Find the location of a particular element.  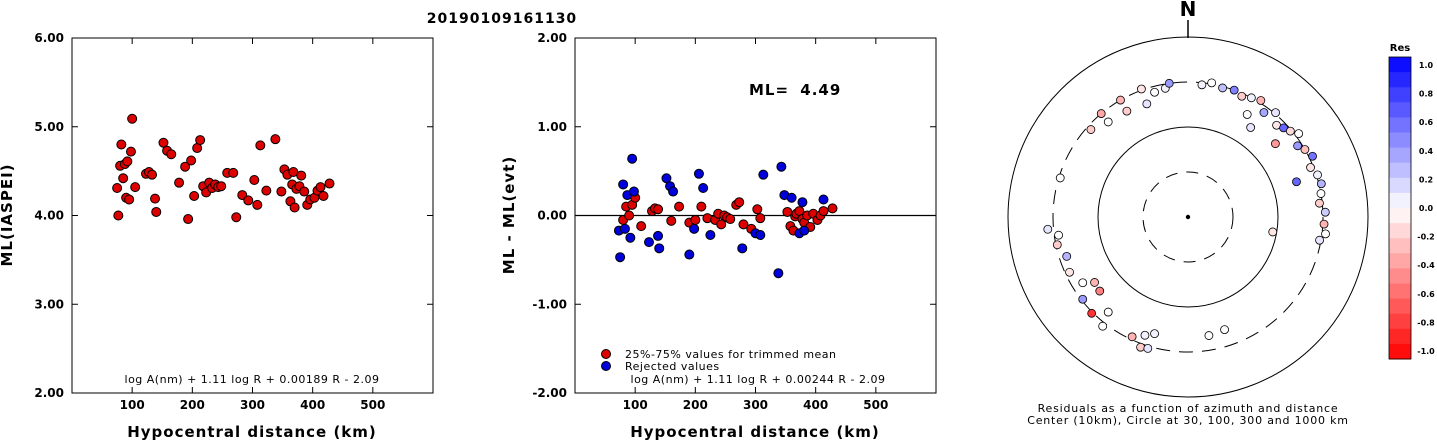

ml-distance-x-tick-label: 500 is located at coordinates (372, 405).